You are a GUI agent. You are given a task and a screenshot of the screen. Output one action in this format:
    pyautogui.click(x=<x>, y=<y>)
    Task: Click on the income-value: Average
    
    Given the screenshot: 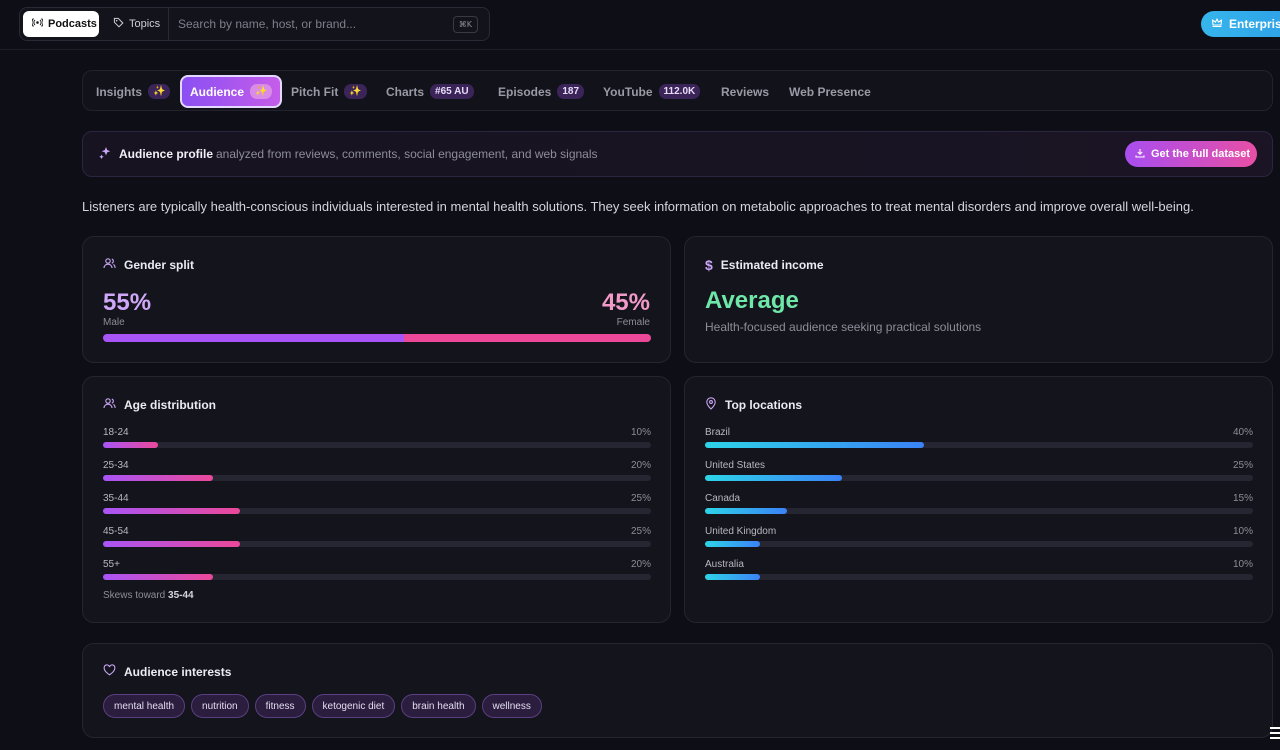 What is the action you would take?
    pyautogui.click(x=752, y=300)
    